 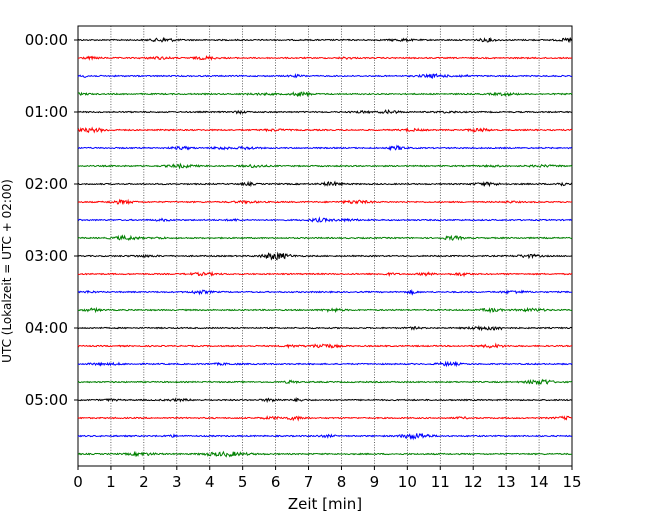 I want to click on x-tick-label: 7, so click(x=309, y=482).